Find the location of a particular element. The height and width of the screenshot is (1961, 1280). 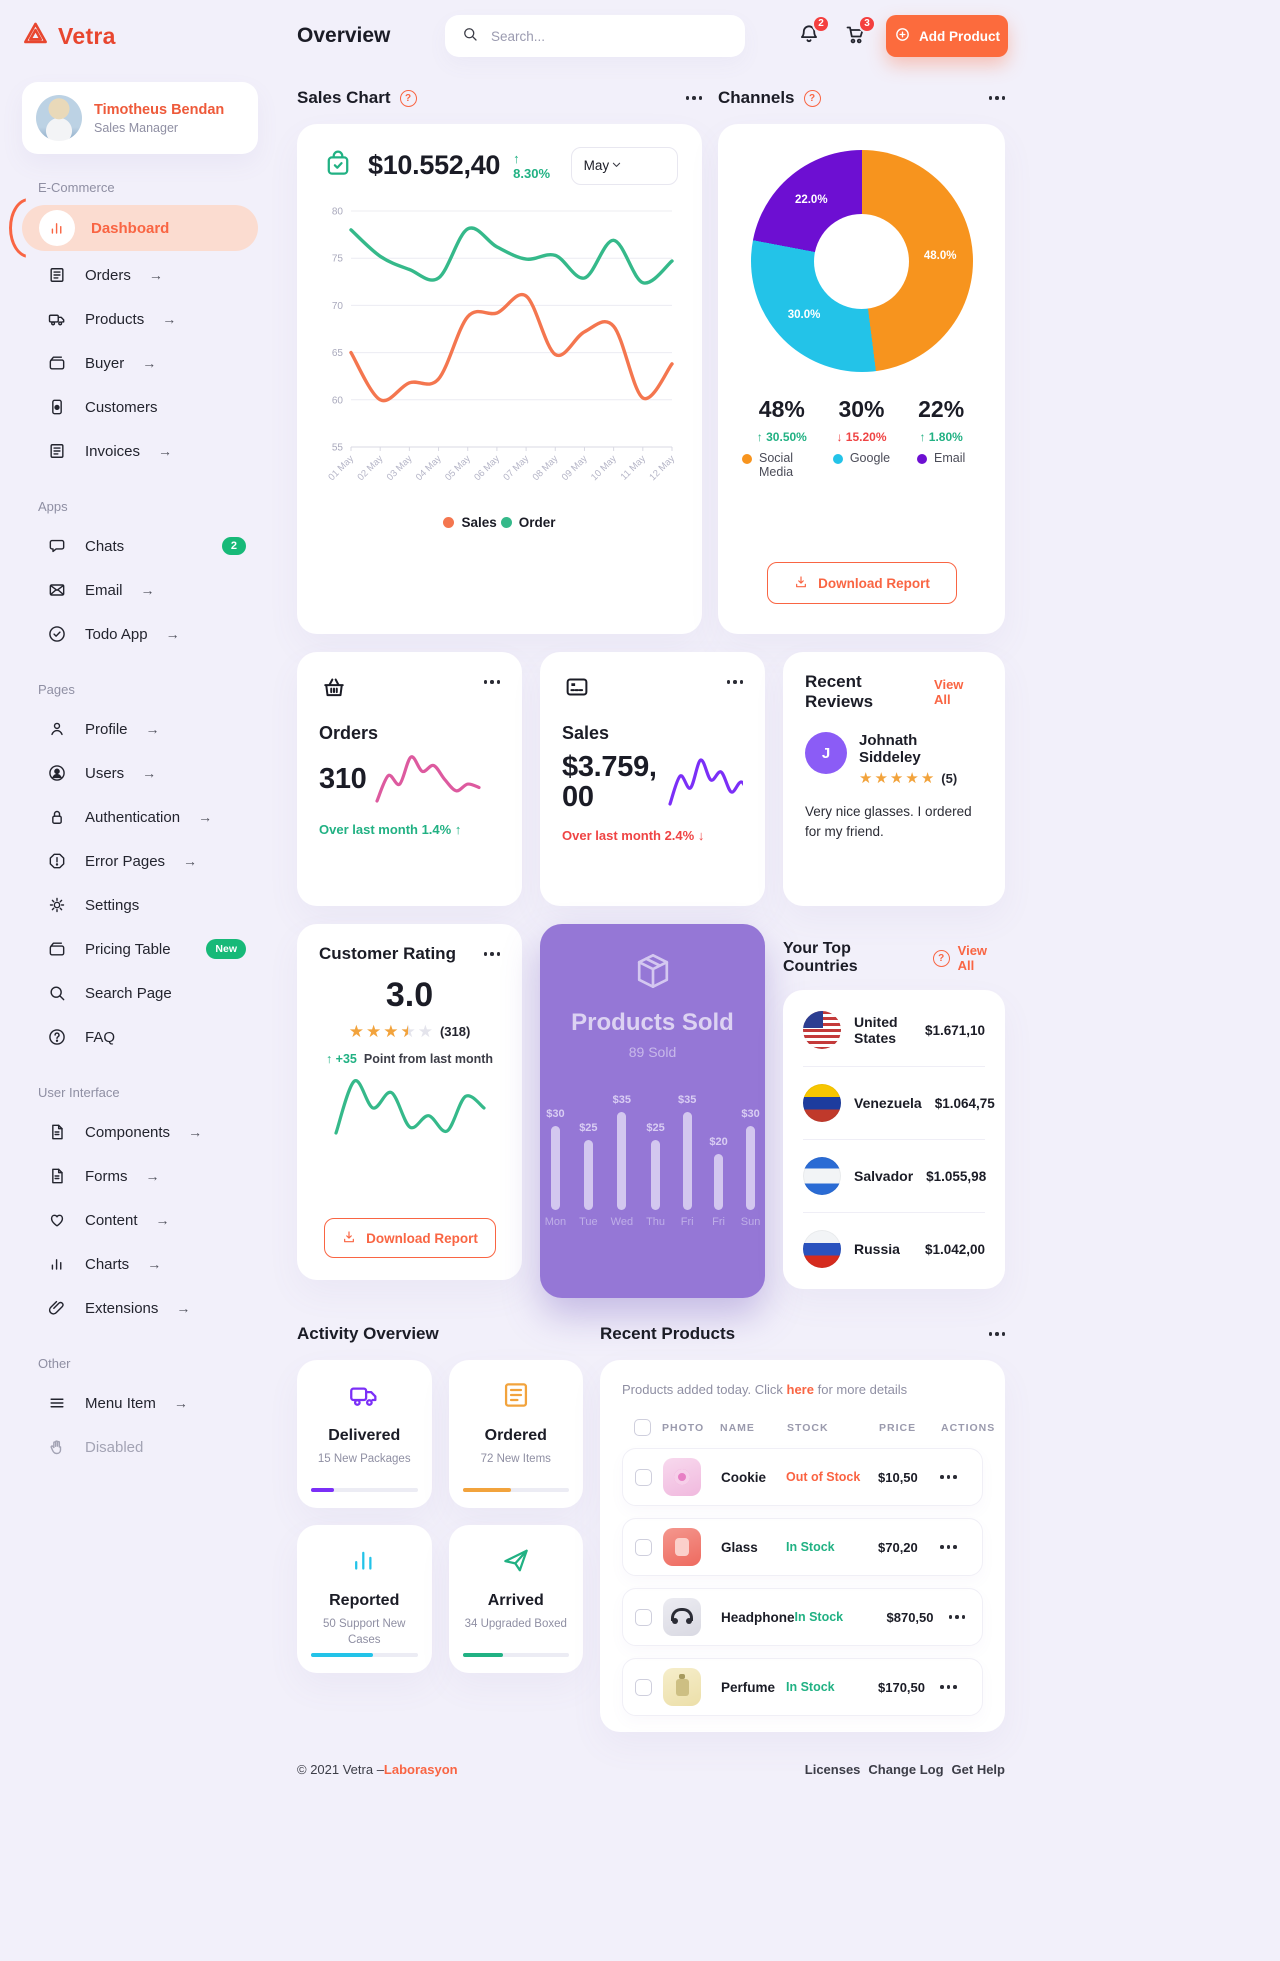

sidebar-item-search-page: Search Page is located at coordinates (140, 993).